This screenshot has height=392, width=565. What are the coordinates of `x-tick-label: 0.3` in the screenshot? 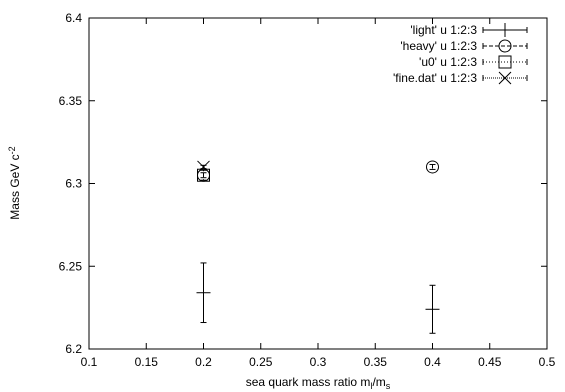 It's located at (318, 362).